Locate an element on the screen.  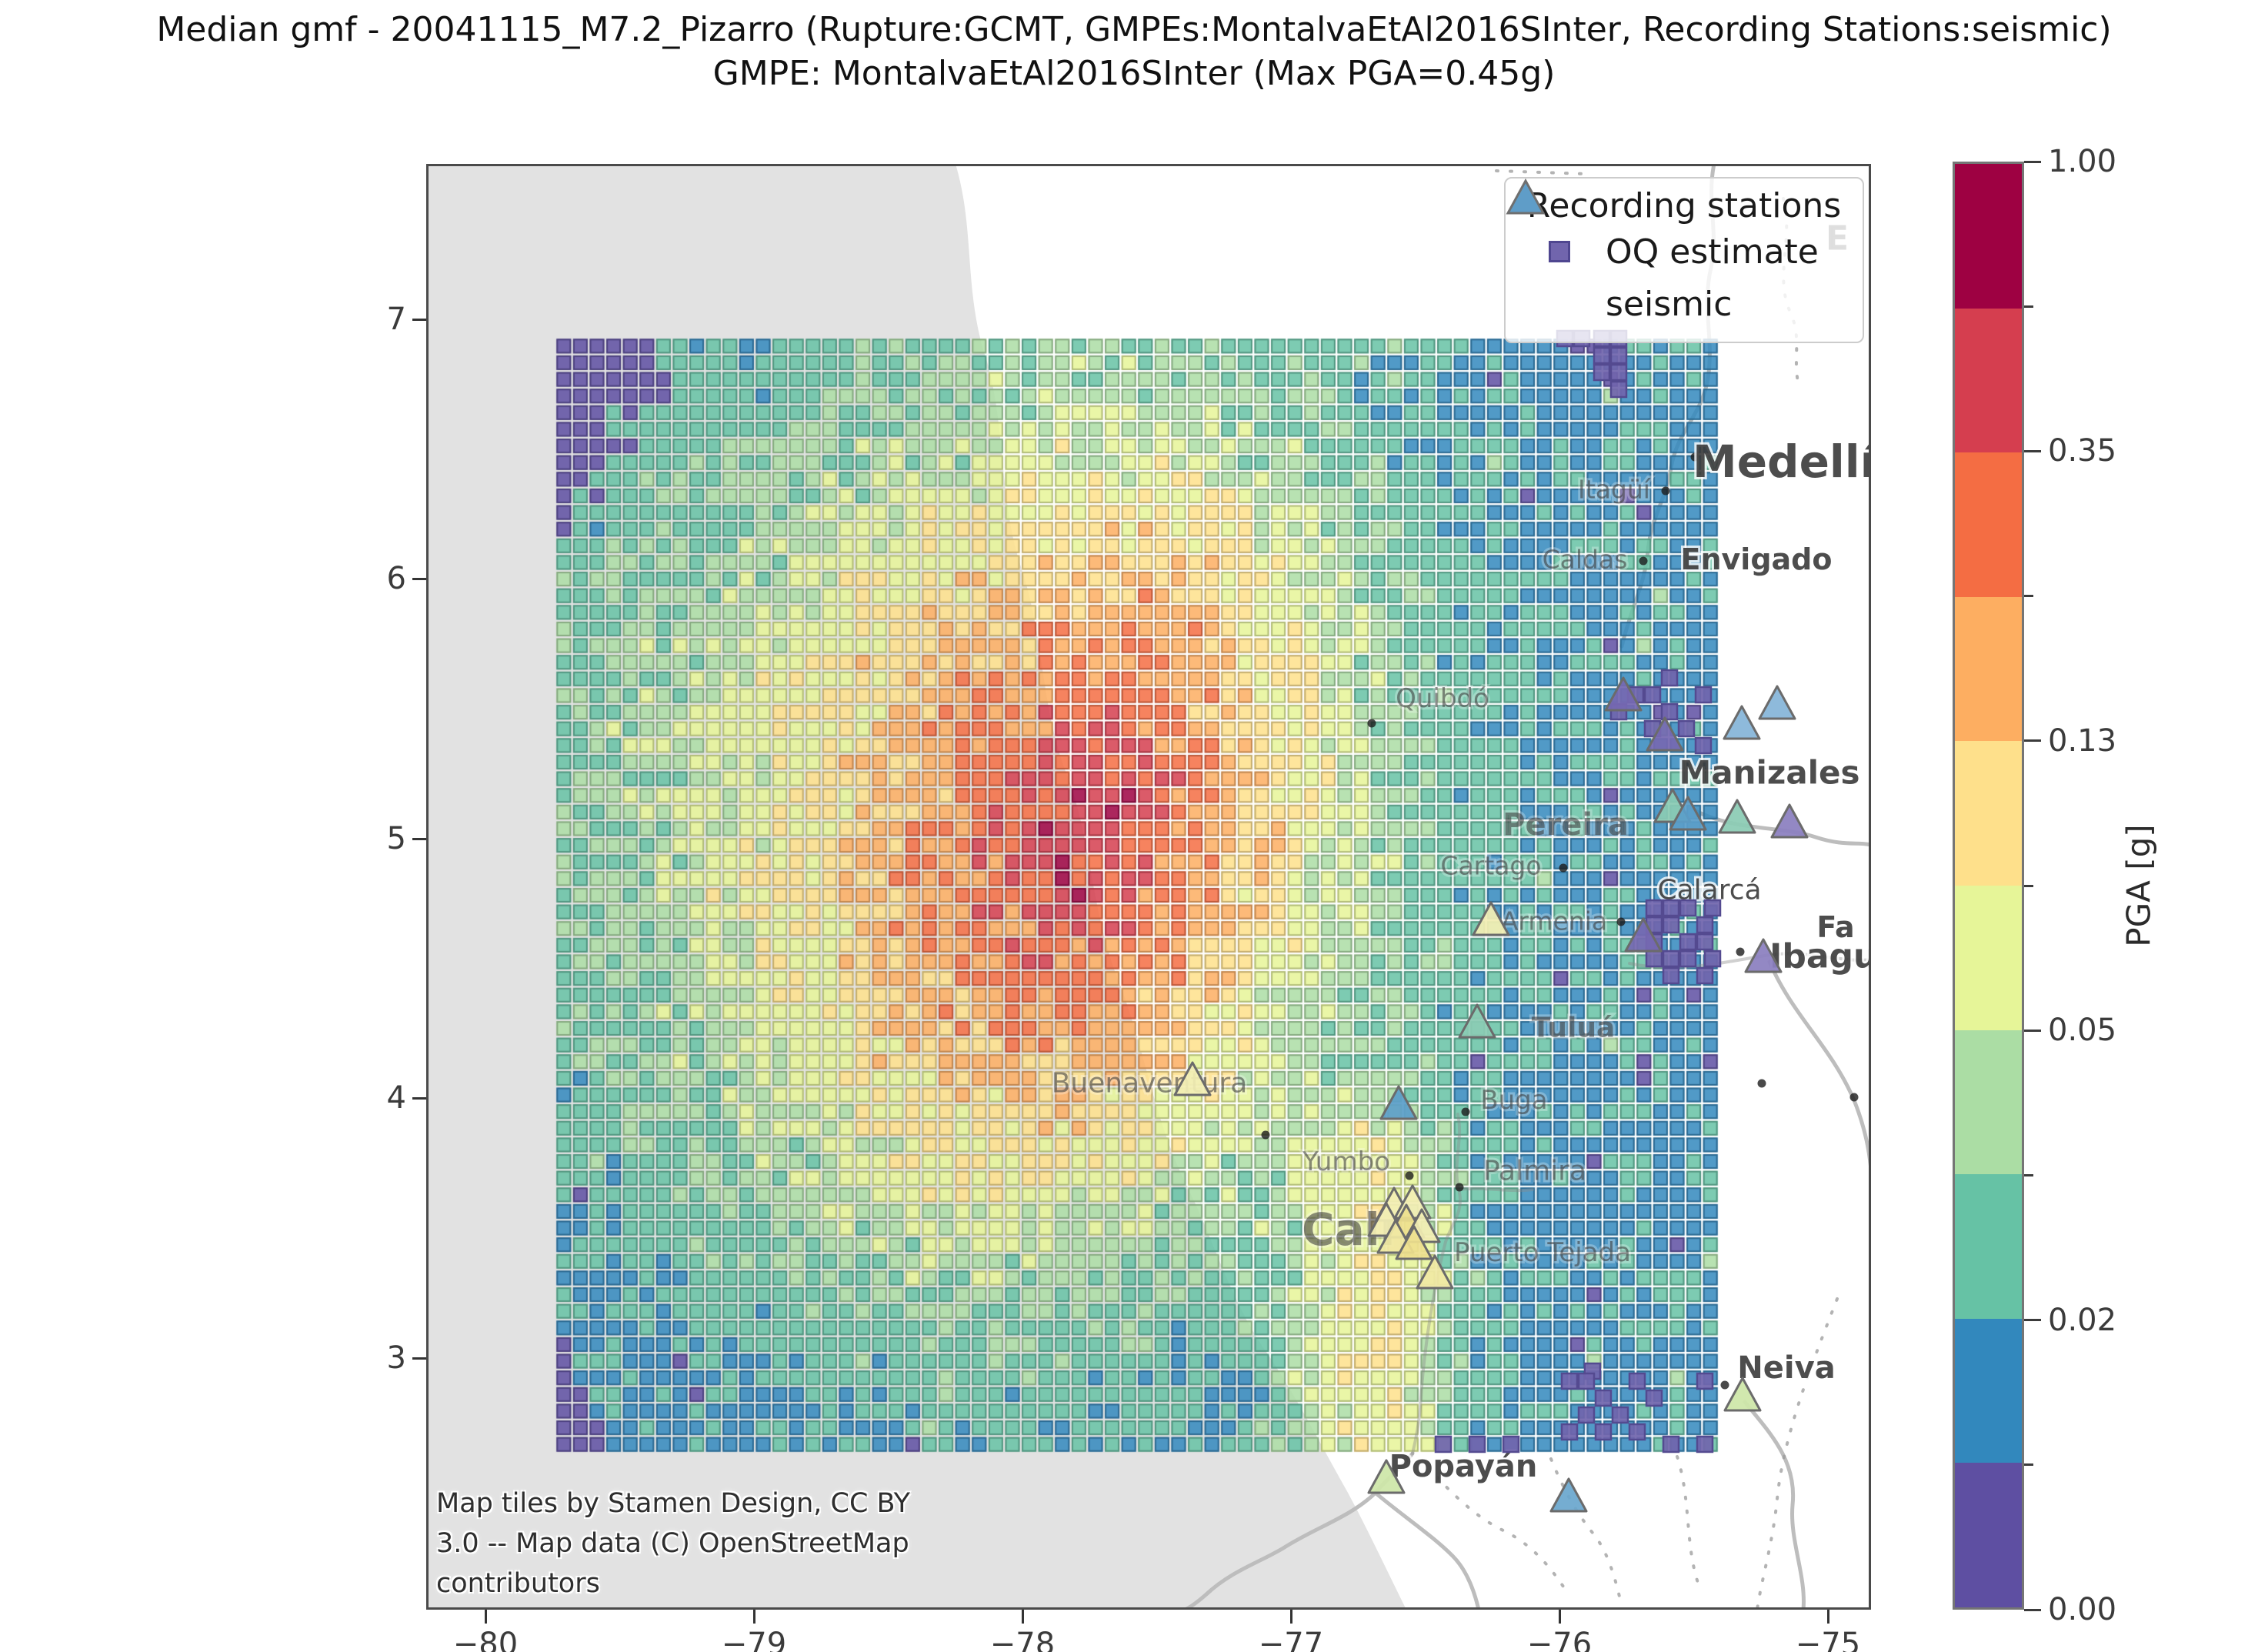
colorbar-tick-label: 0.02 is located at coordinates (2083, 1320).